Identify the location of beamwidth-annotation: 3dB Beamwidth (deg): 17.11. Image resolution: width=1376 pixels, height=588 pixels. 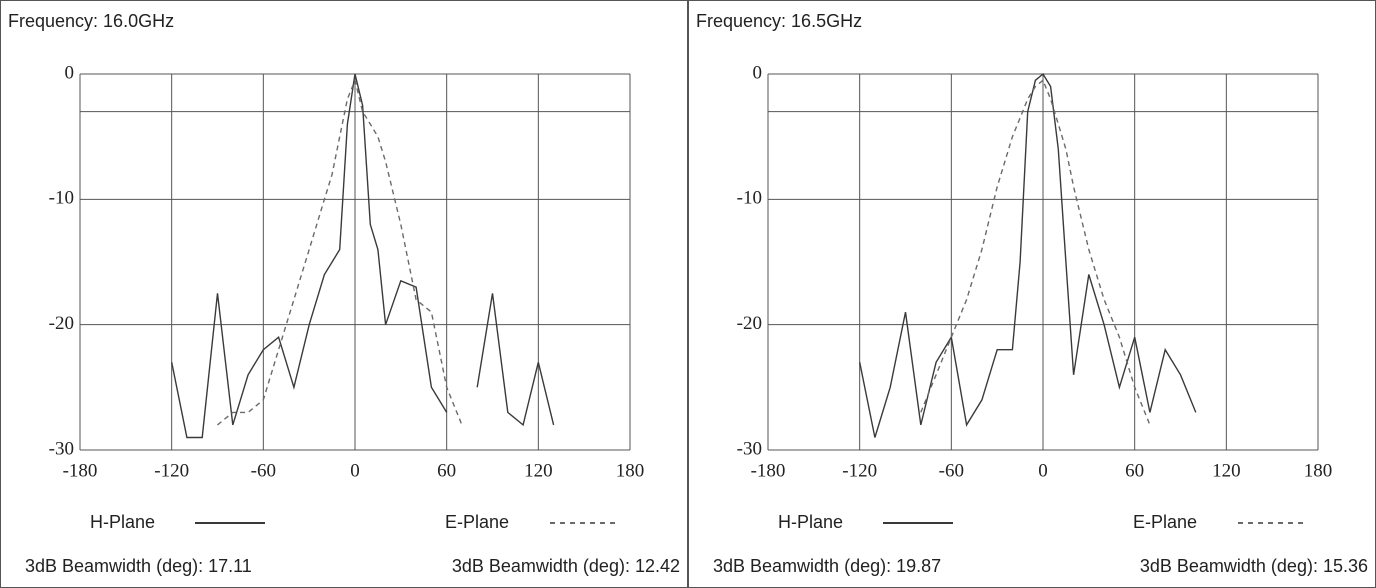
(138, 566).